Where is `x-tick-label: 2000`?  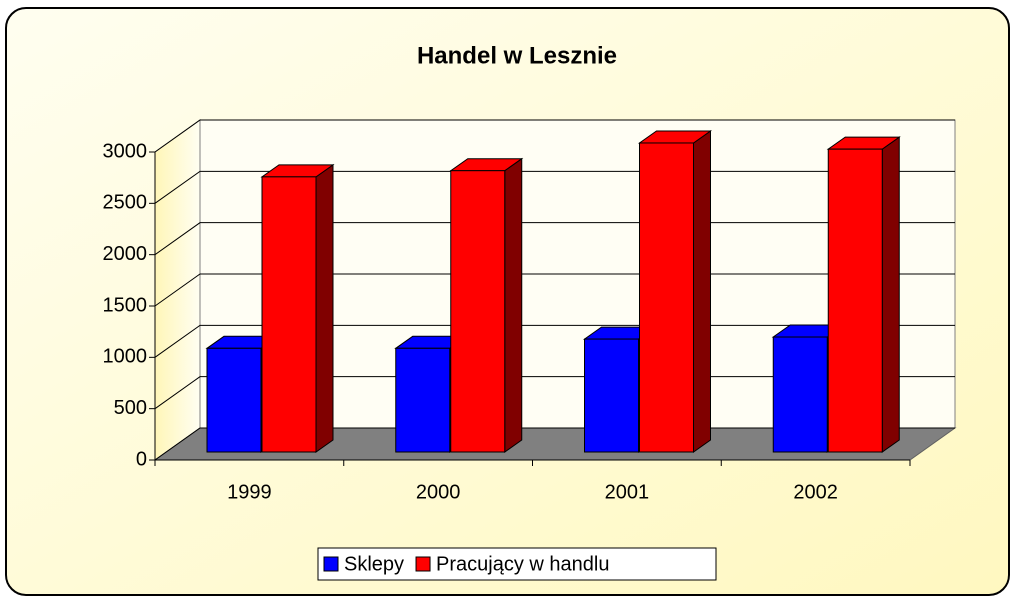 x-tick-label: 2000 is located at coordinates (438, 492).